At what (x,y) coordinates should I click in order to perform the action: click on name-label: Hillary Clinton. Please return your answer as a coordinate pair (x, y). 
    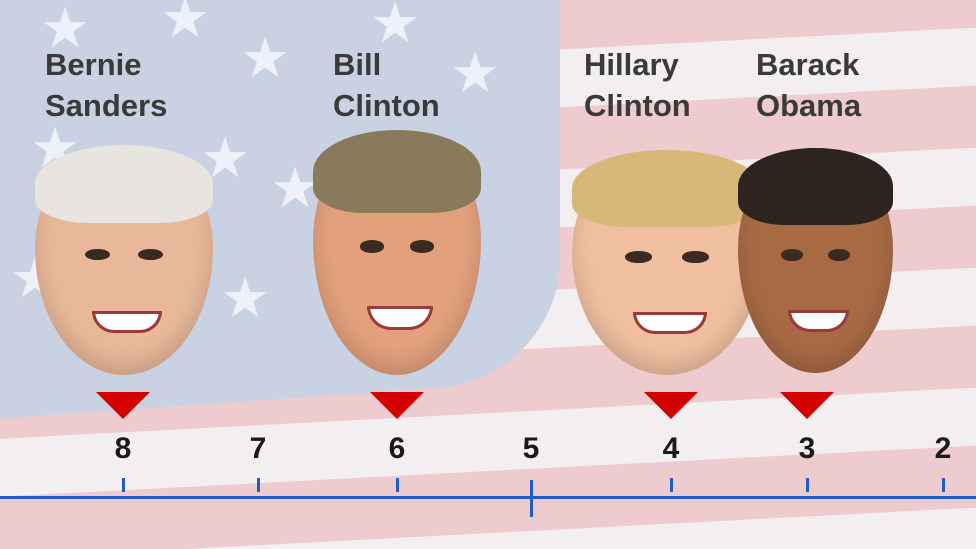
    Looking at the image, I should click on (637, 85).